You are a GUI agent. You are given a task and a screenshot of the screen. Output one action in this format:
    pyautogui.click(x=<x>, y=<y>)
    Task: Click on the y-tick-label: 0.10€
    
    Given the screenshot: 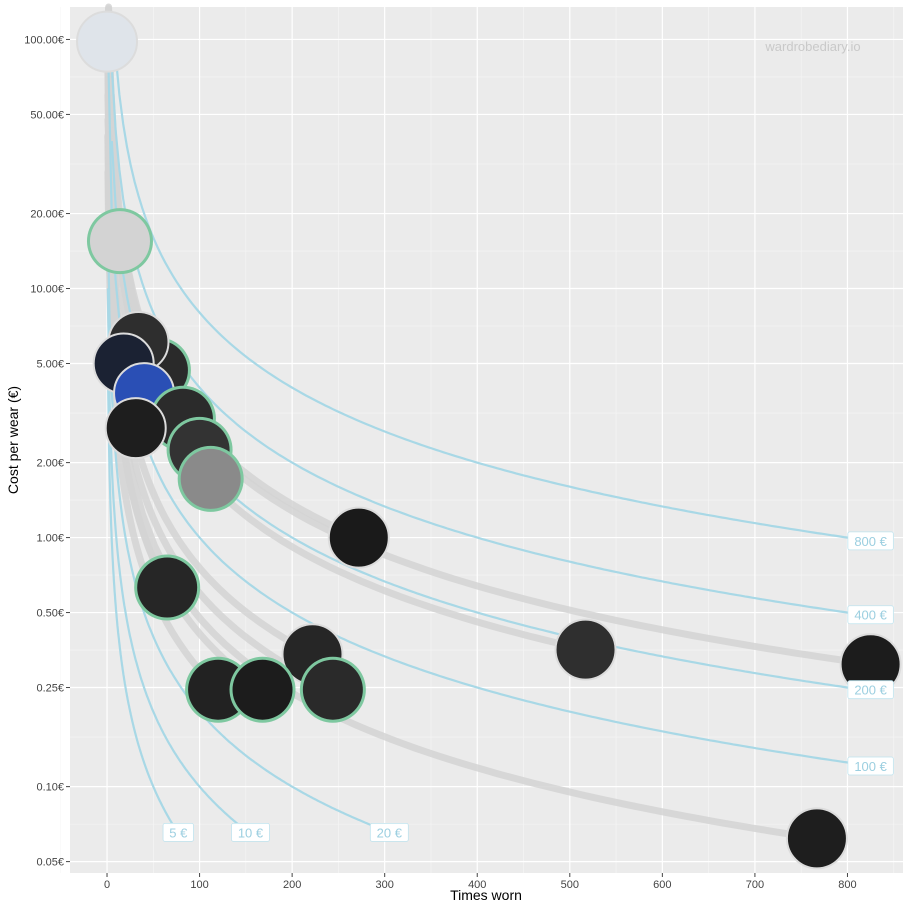 What is the action you would take?
    pyautogui.click(x=50, y=788)
    